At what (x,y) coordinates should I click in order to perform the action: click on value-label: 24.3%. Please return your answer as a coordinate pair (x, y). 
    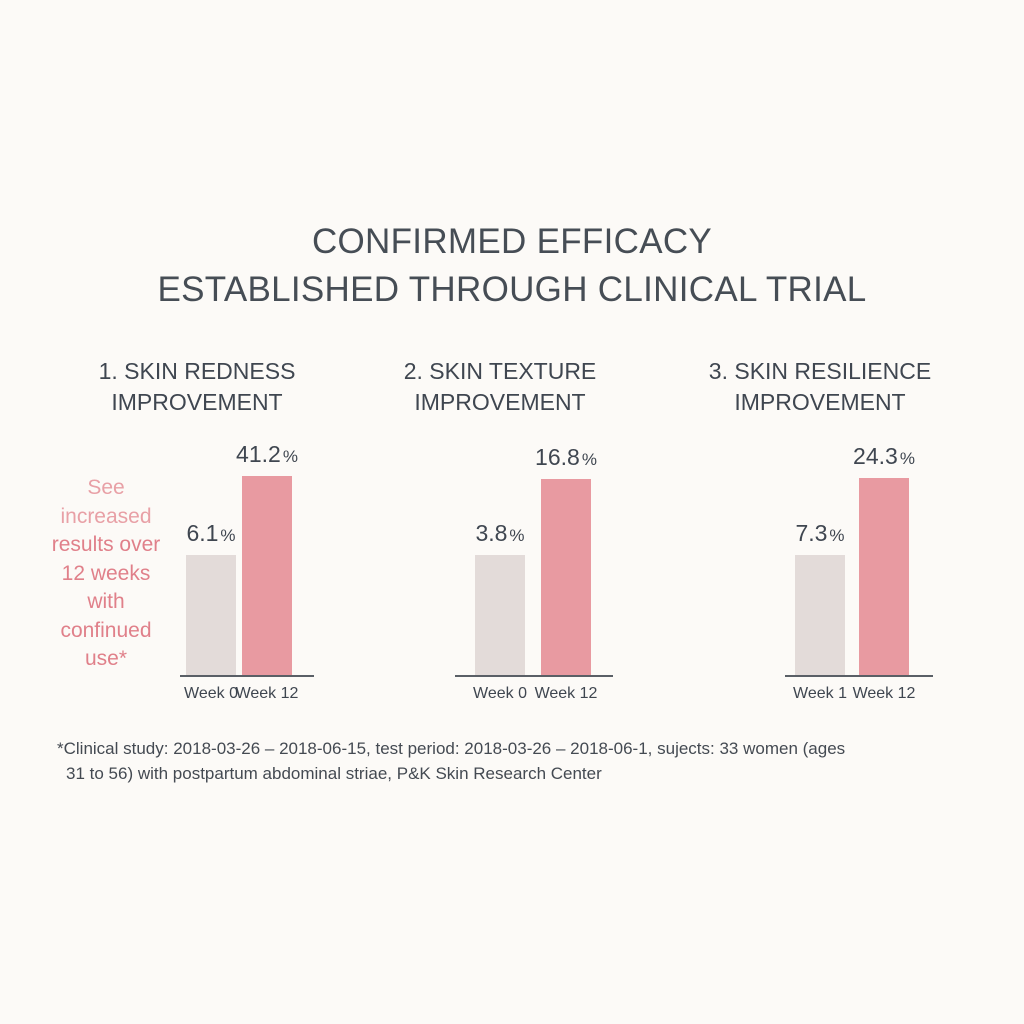
    Looking at the image, I should click on (884, 456).